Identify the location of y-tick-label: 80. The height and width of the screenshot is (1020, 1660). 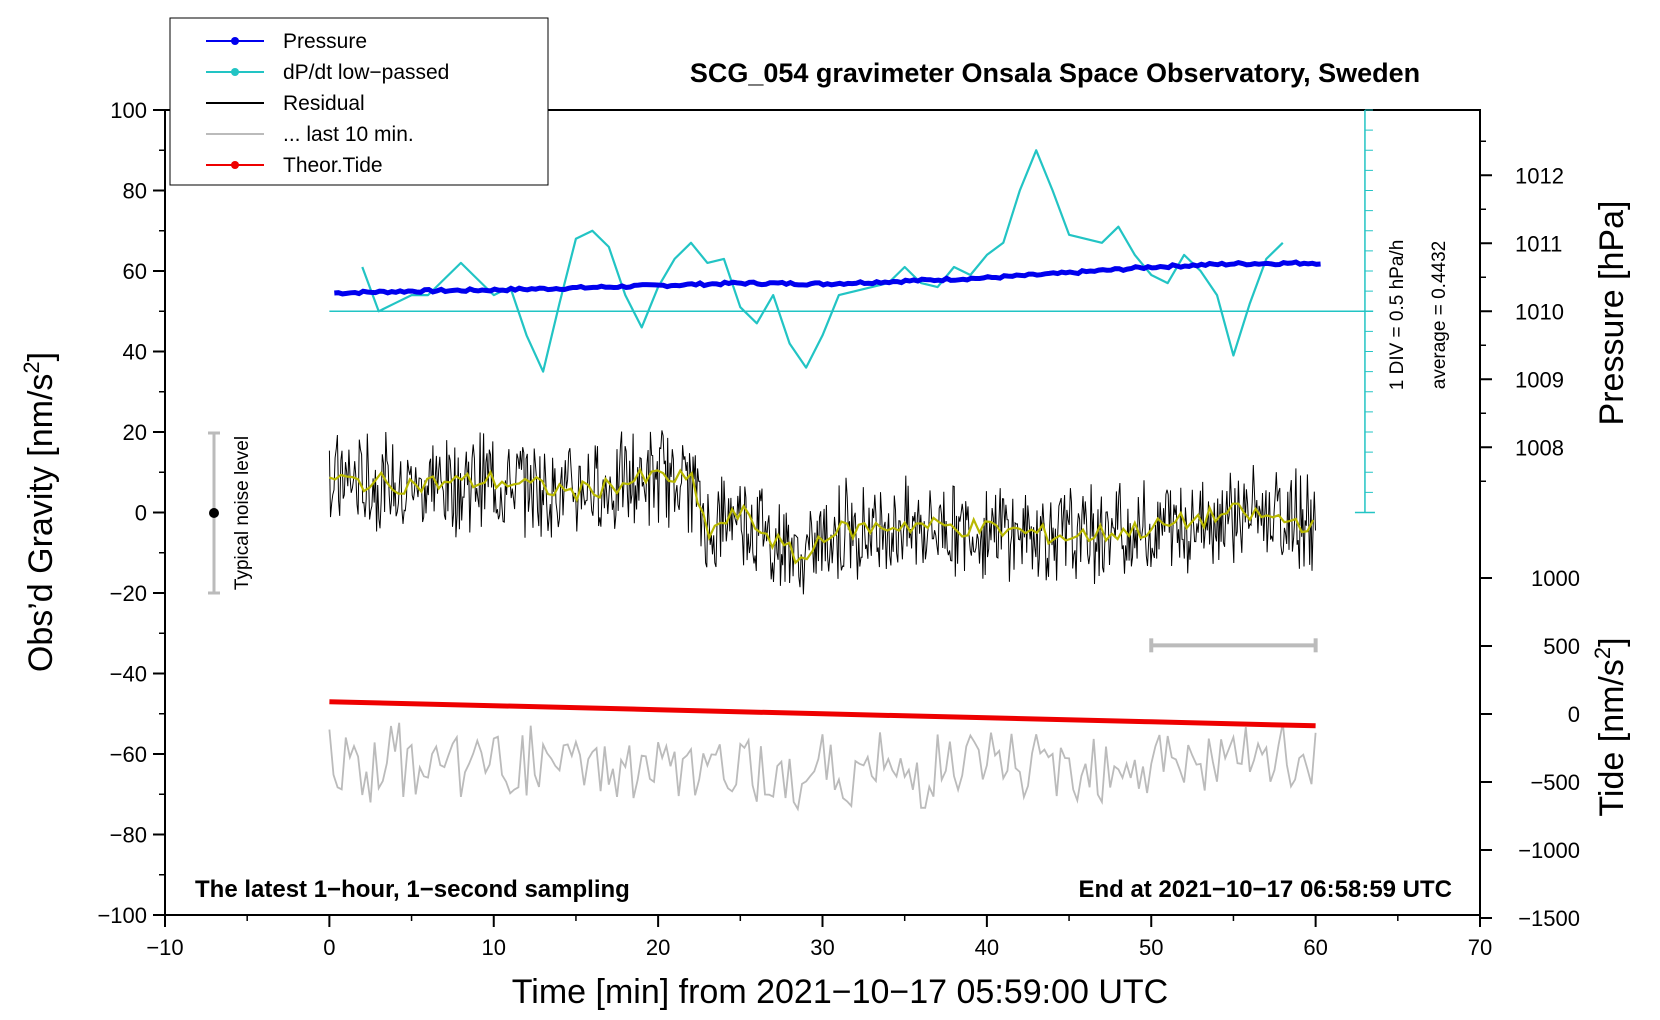
(135, 191).